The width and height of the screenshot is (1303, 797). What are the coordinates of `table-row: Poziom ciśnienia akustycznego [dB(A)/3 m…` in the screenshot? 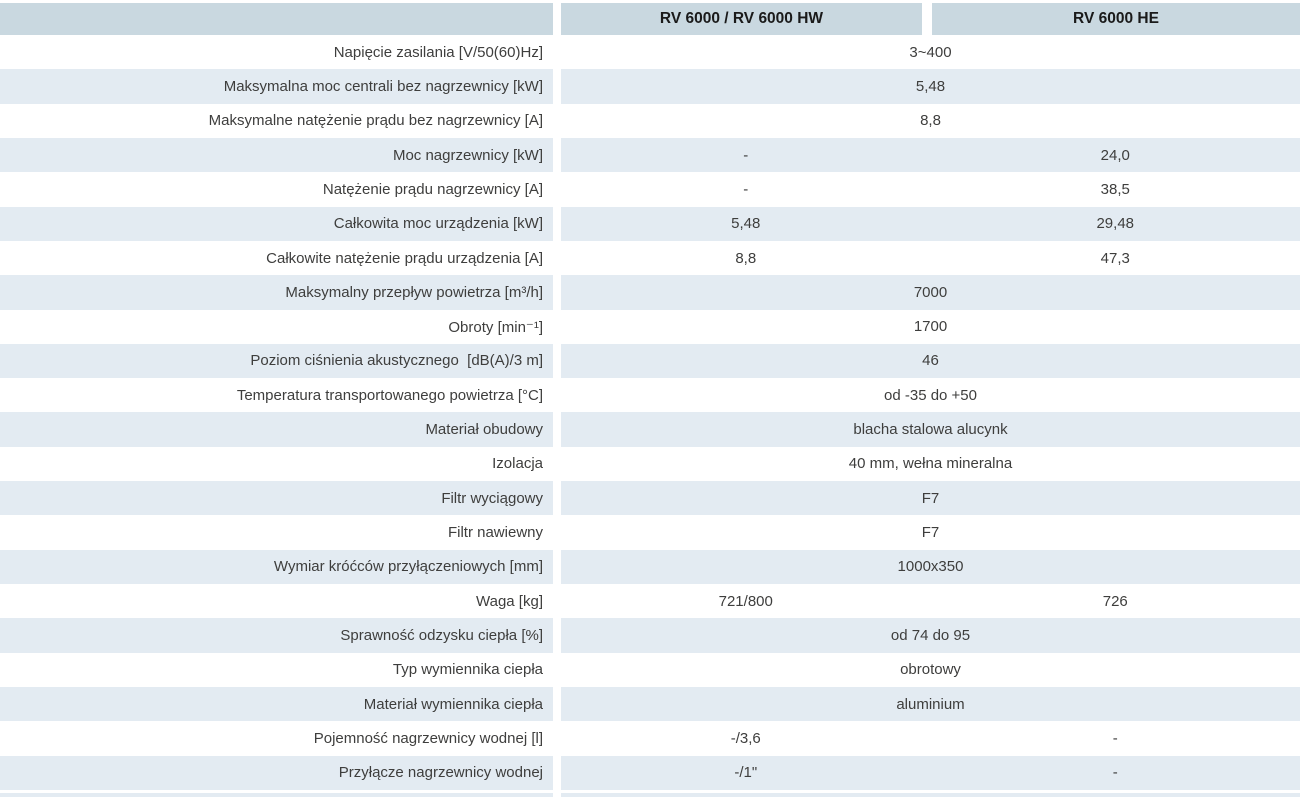 It's located at (651, 361).